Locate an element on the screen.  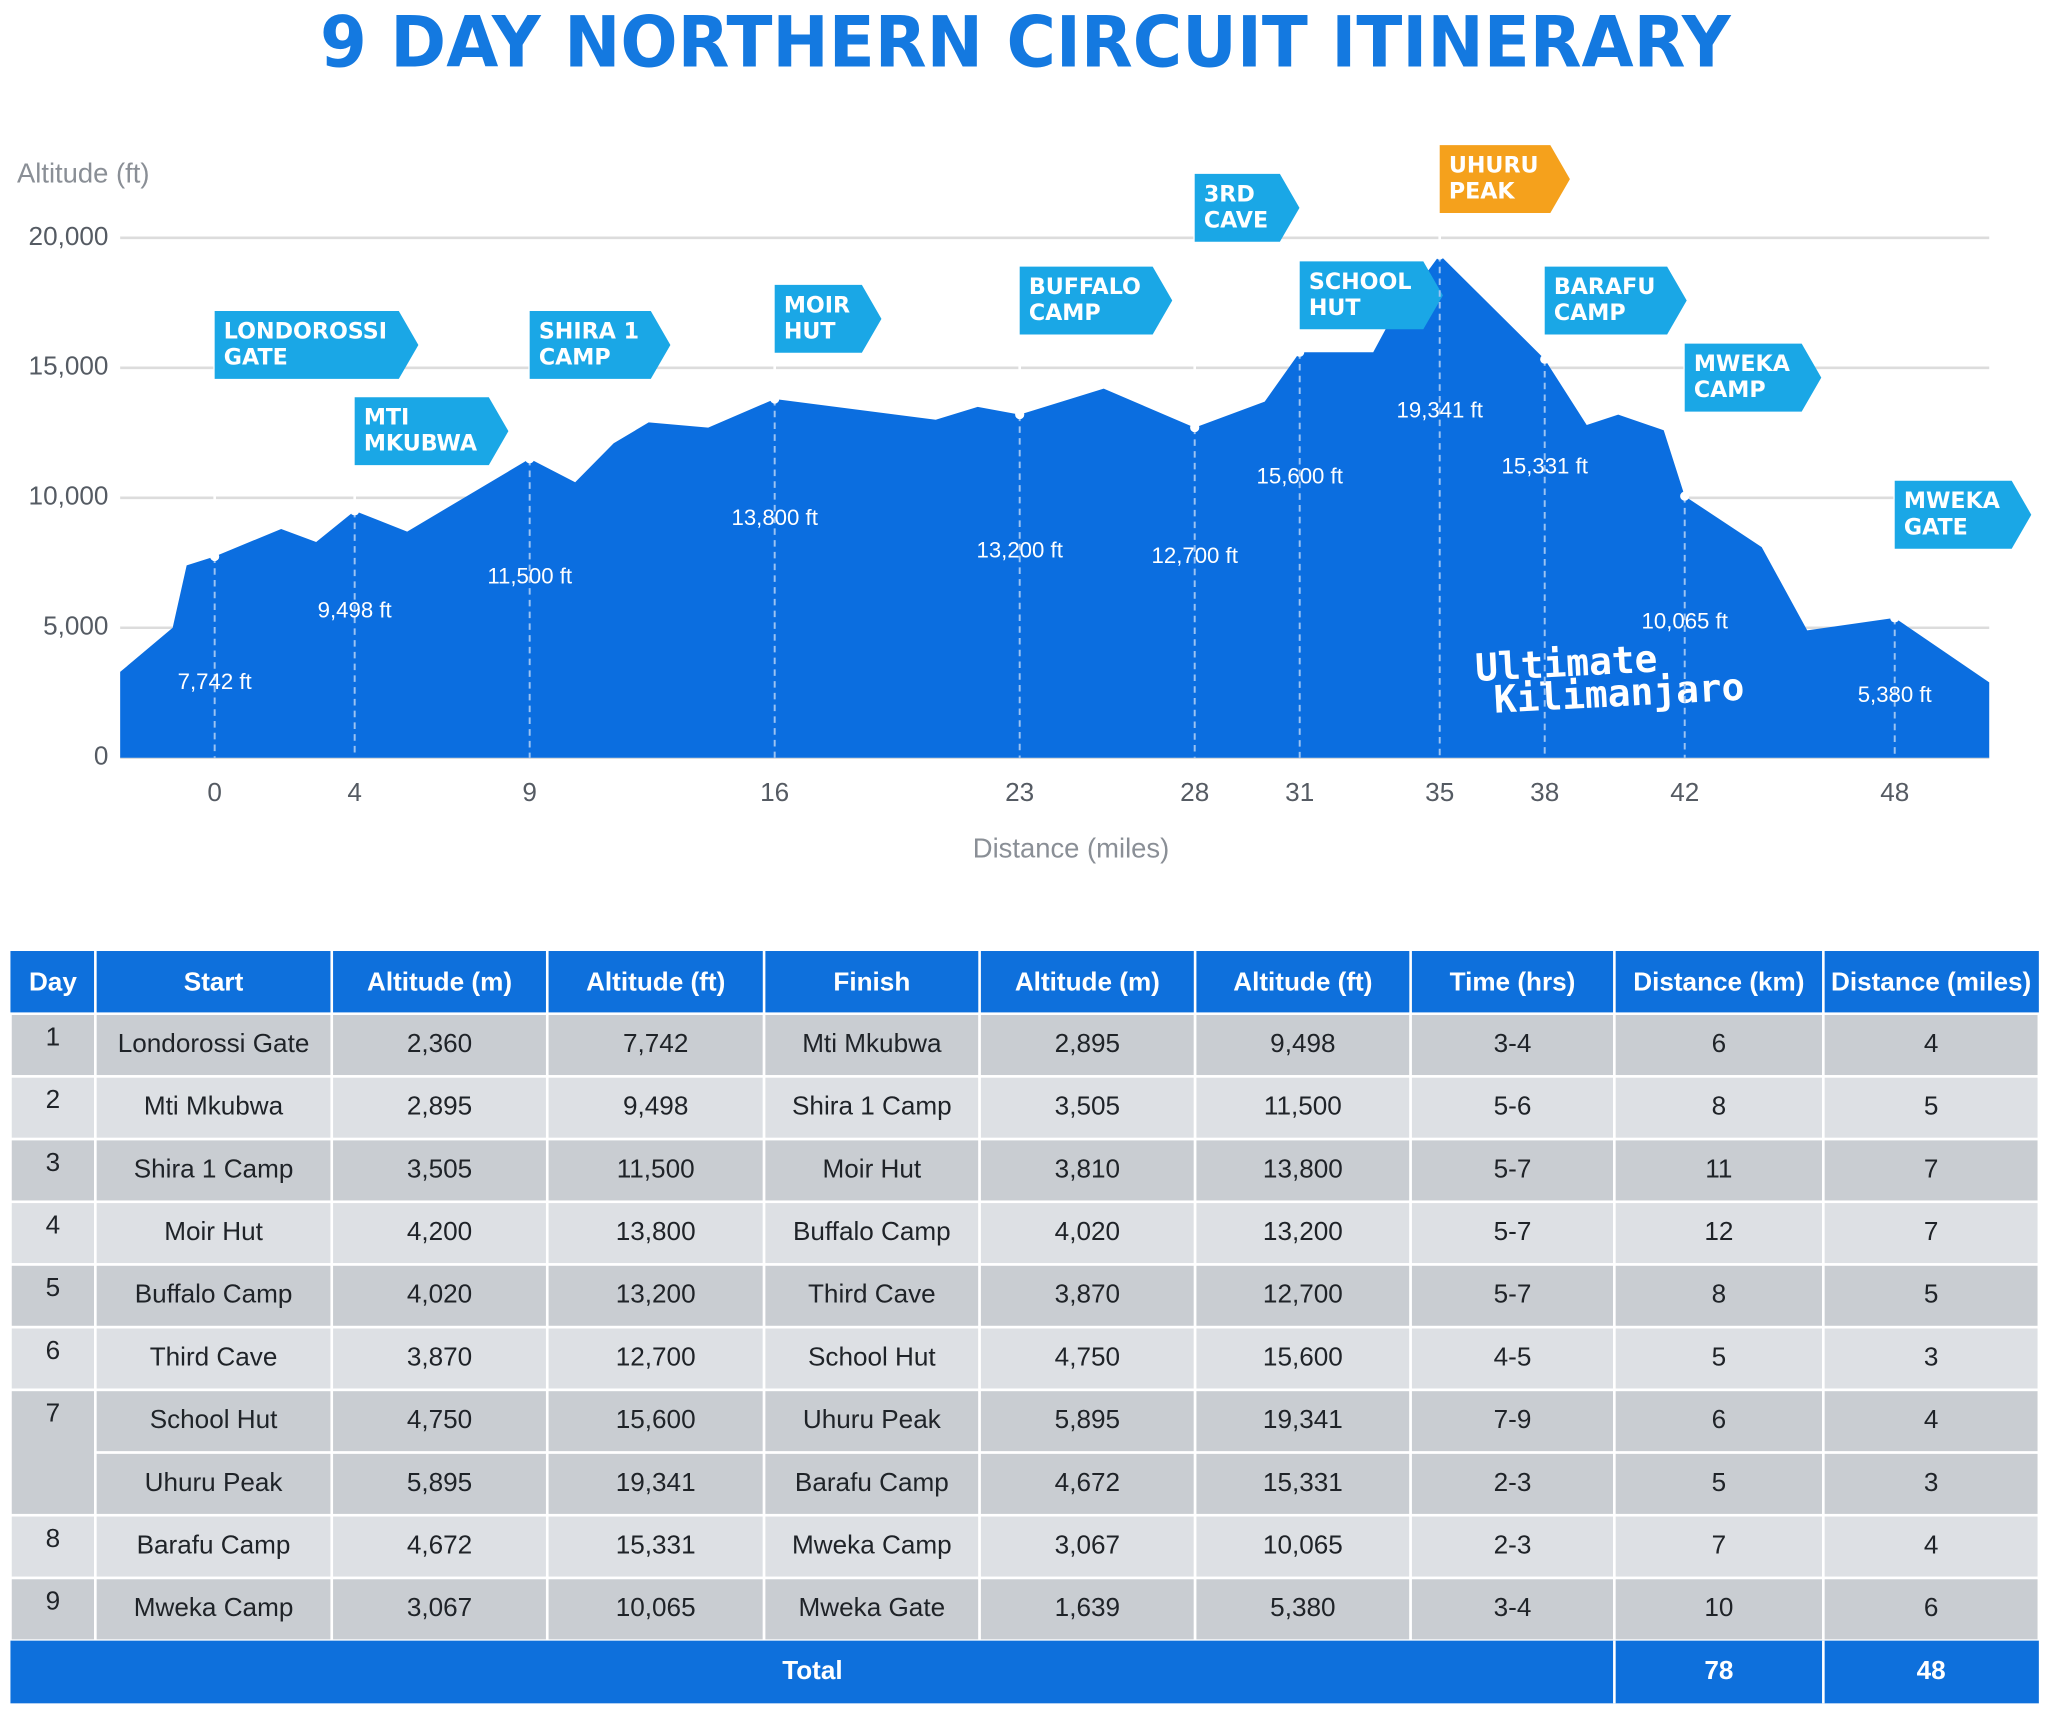
flag-label: GATE is located at coordinates (1936, 527).